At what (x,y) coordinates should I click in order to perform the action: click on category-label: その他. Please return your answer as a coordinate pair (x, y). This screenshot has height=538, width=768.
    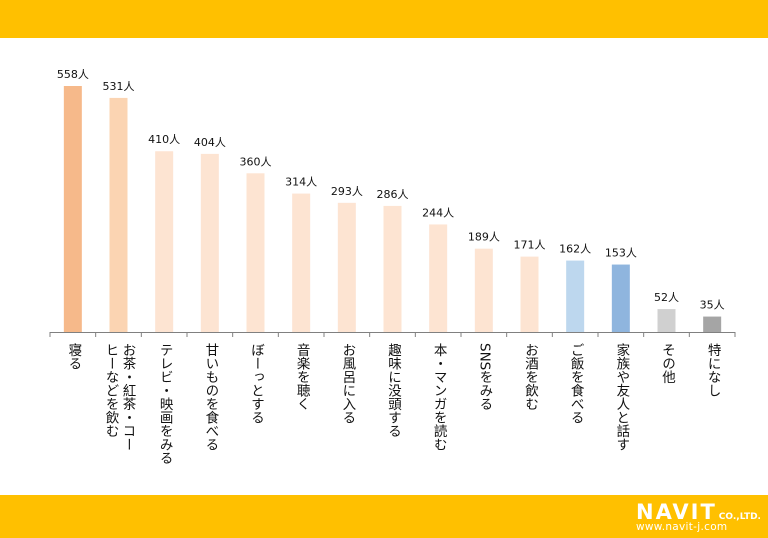
    Looking at the image, I should click on (666, 363).